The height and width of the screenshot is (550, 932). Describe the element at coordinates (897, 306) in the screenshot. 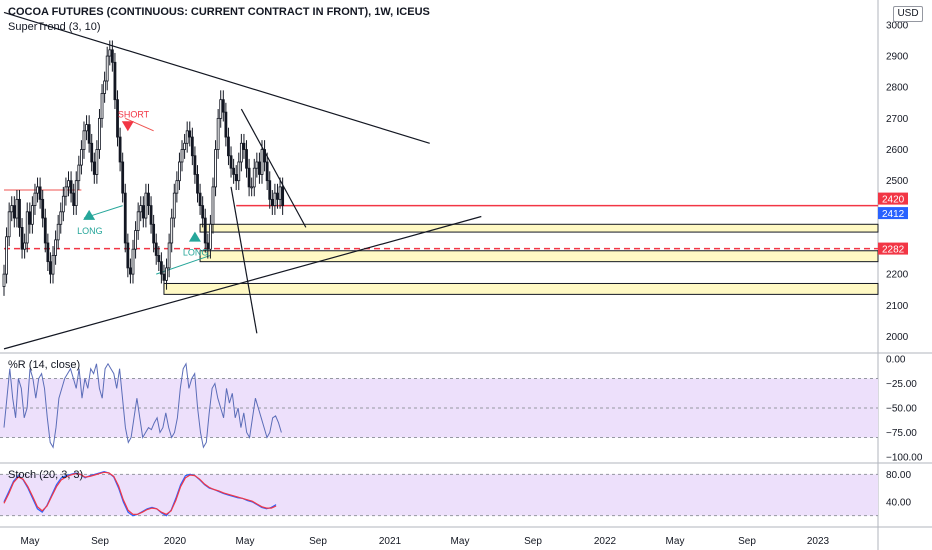

I see `price-tick-label: 2100` at that location.